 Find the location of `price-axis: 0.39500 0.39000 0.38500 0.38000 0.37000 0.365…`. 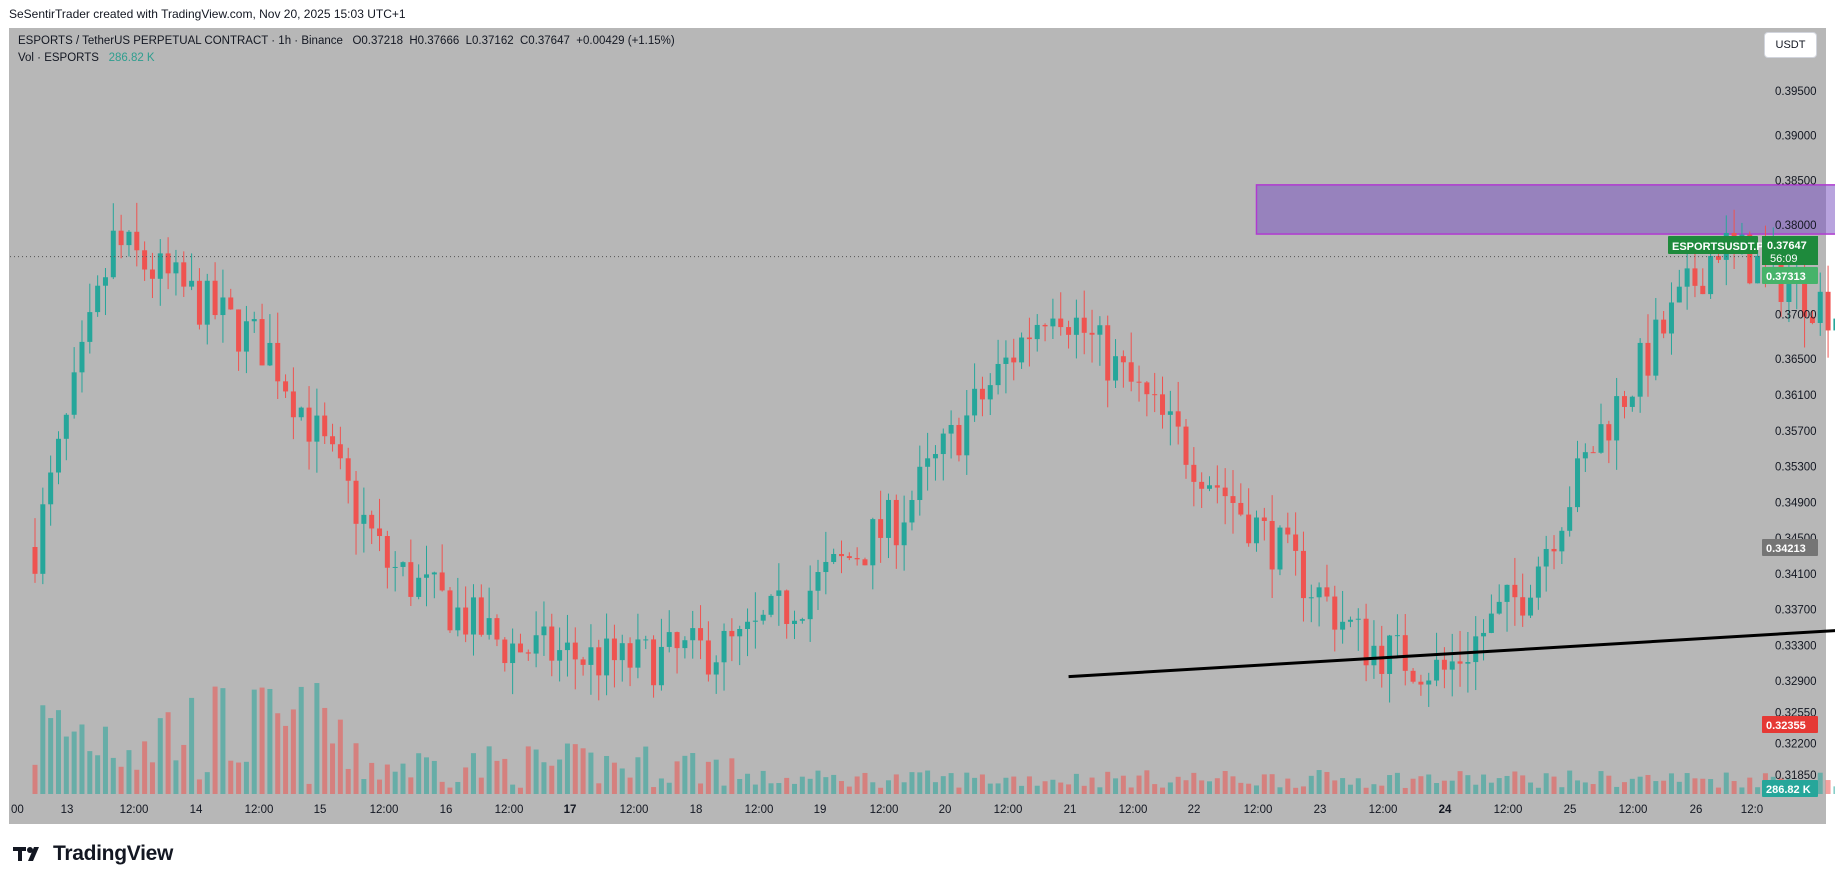

price-axis: 0.39500 0.39000 0.38500 0.38000 0.37000 0.365… is located at coordinates (1796, 434).